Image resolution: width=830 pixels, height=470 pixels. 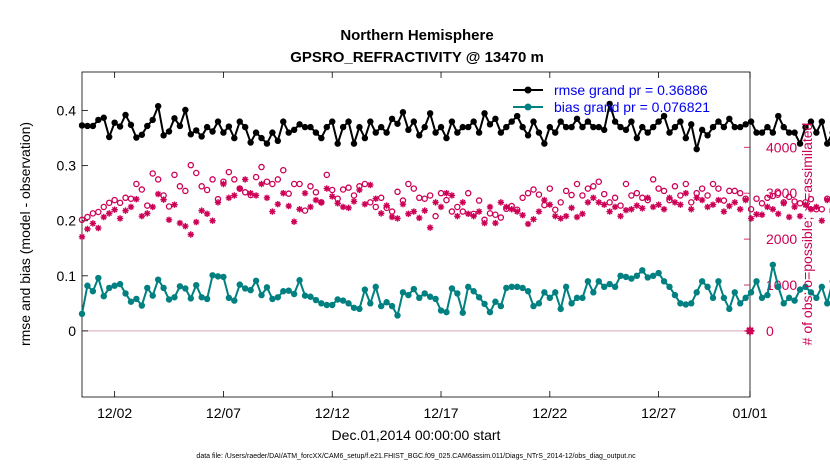 I want to click on x-tick-label: 12/07, so click(x=223, y=413).